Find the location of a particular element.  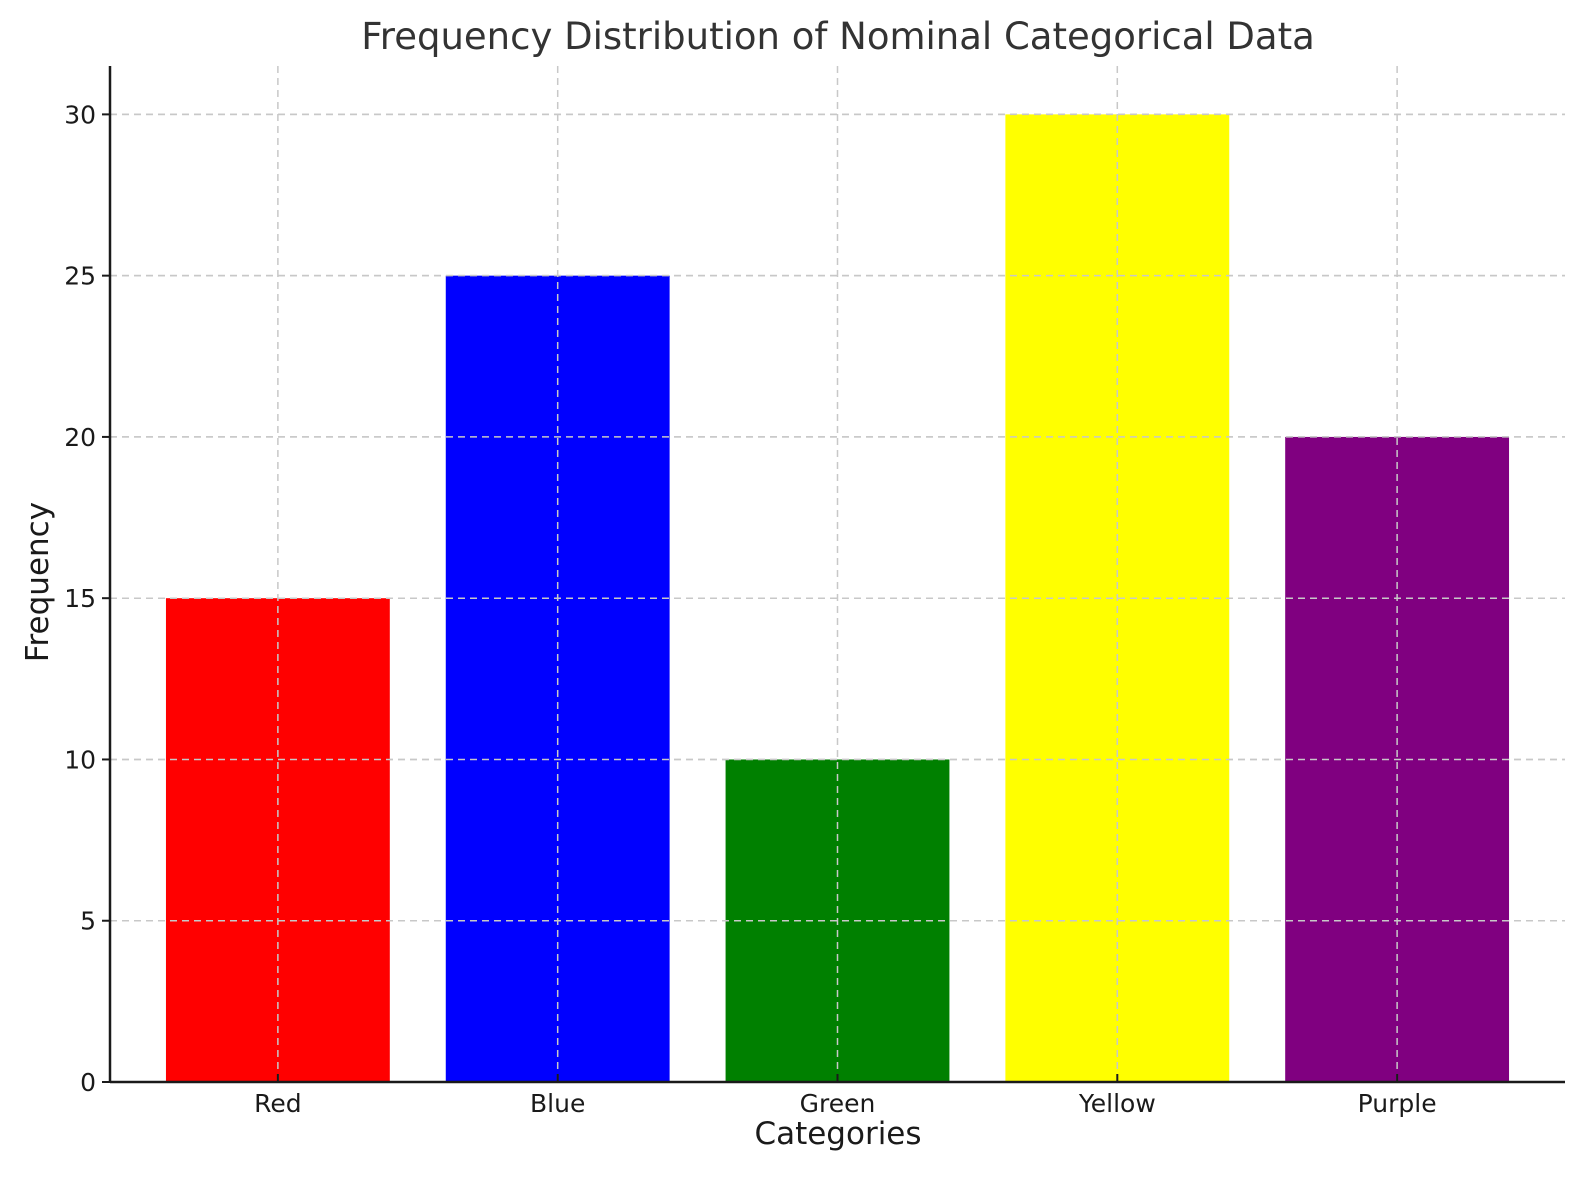

y-tick-label: 5 is located at coordinates (88, 921).